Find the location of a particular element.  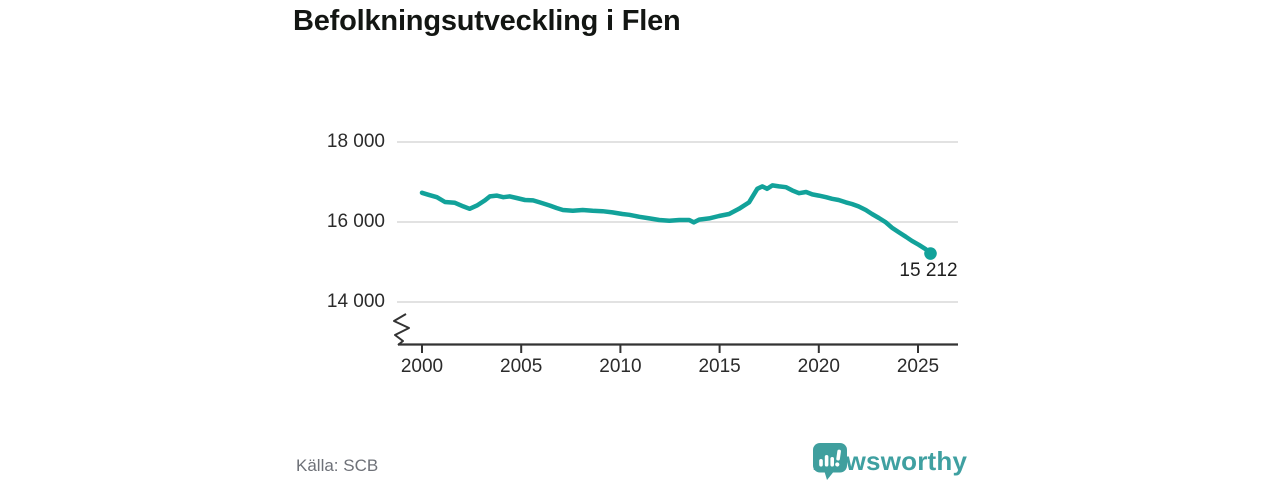

population-line-series is located at coordinates (676, 219).